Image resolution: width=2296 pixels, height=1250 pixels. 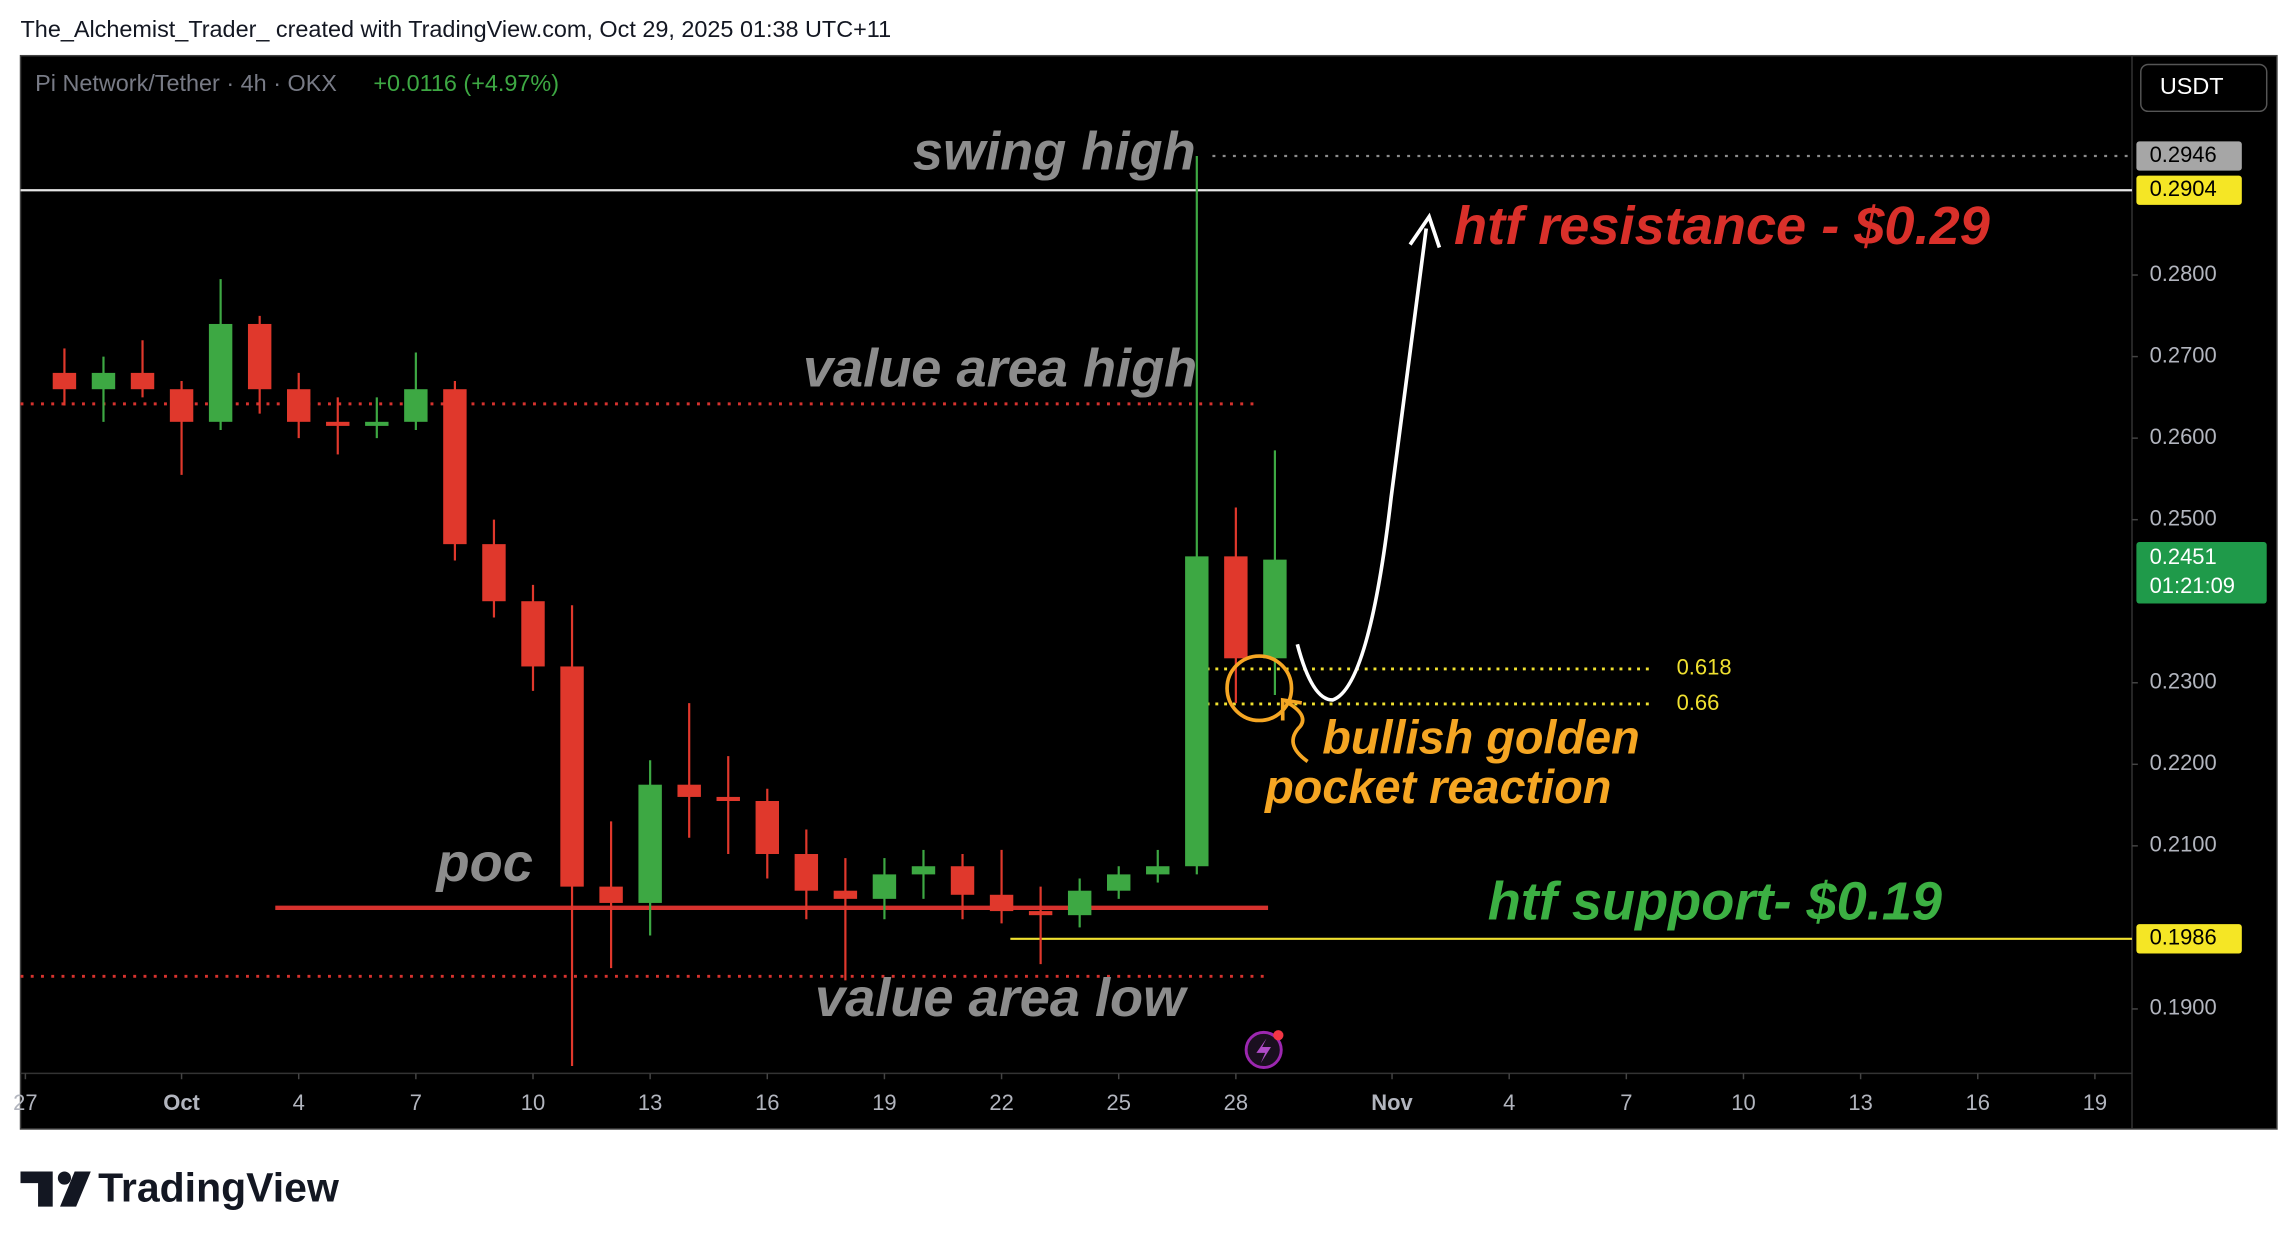 What do you see at coordinates (2183, 354) in the screenshot?
I see `y-tick-label: 0.2700` at bounding box center [2183, 354].